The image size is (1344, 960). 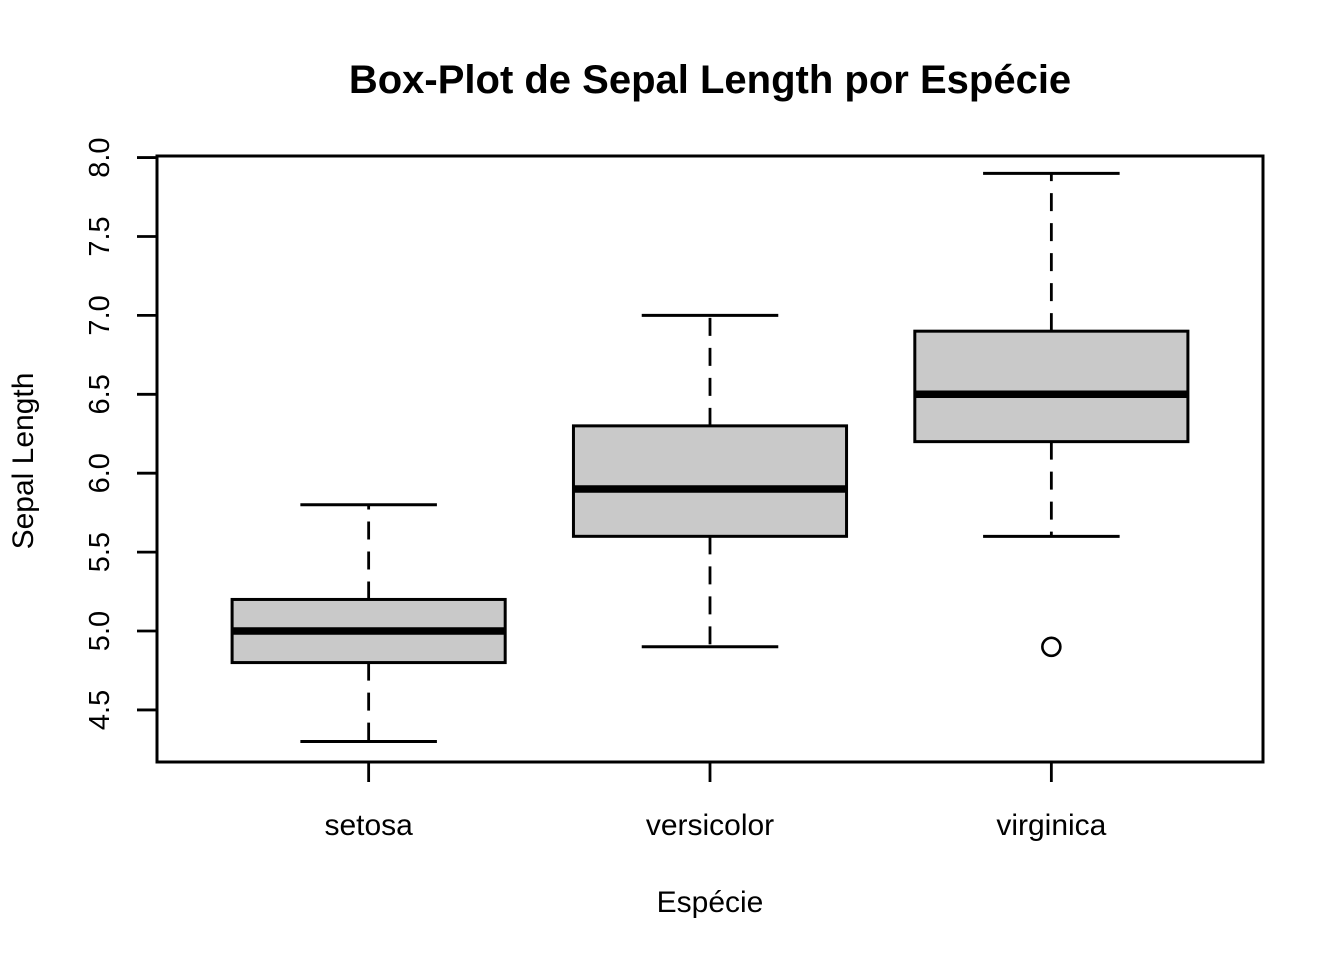 What do you see at coordinates (368, 825) in the screenshot?
I see `x-tick-label: setosa` at bounding box center [368, 825].